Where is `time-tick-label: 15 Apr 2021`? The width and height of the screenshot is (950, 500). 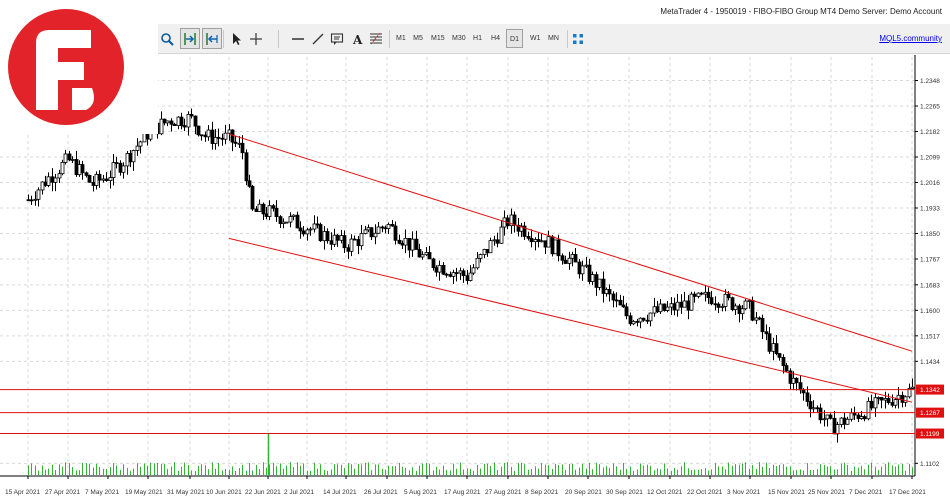
time-tick-label: 15 Apr 2021 is located at coordinates (22, 492).